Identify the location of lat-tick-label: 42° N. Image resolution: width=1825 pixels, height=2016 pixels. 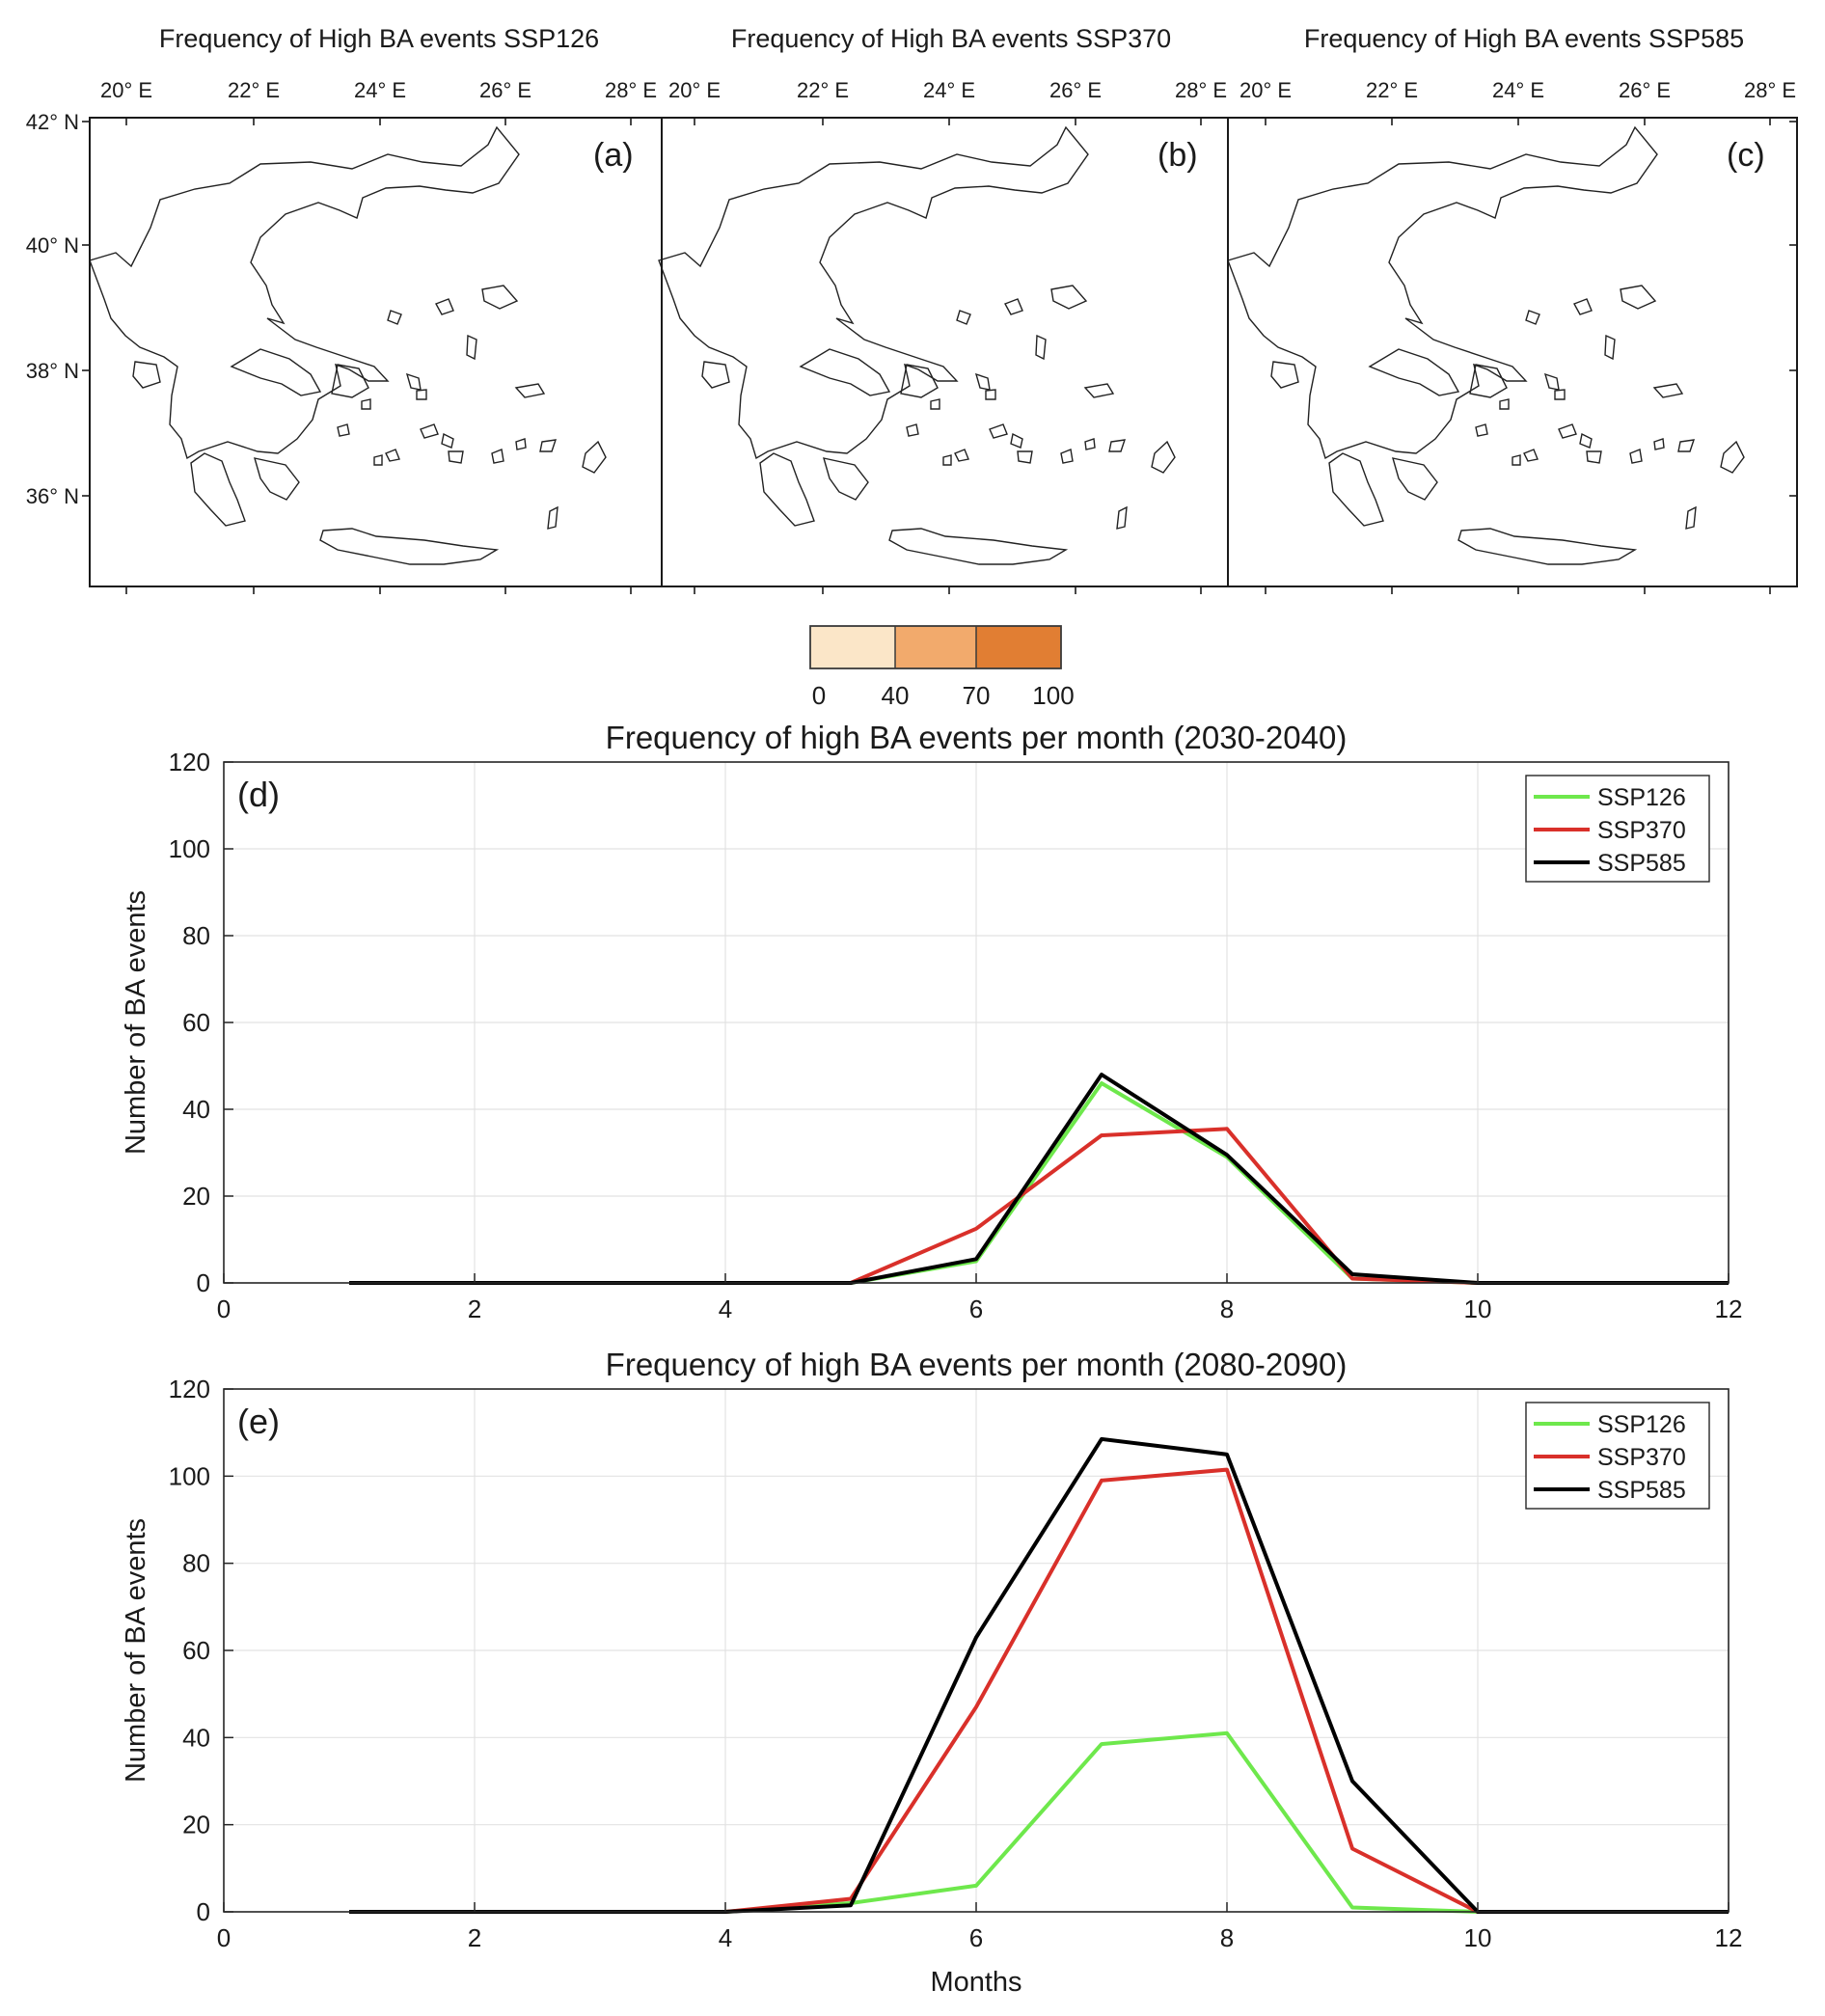
(53, 122).